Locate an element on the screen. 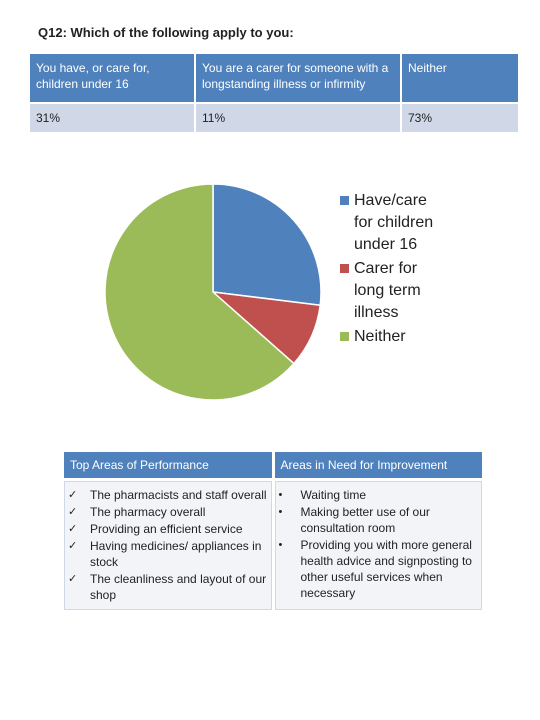 Image resolution: width=540 pixels, height=720 pixels. performance-item: Providing an efficient service is located at coordinates (166, 529).